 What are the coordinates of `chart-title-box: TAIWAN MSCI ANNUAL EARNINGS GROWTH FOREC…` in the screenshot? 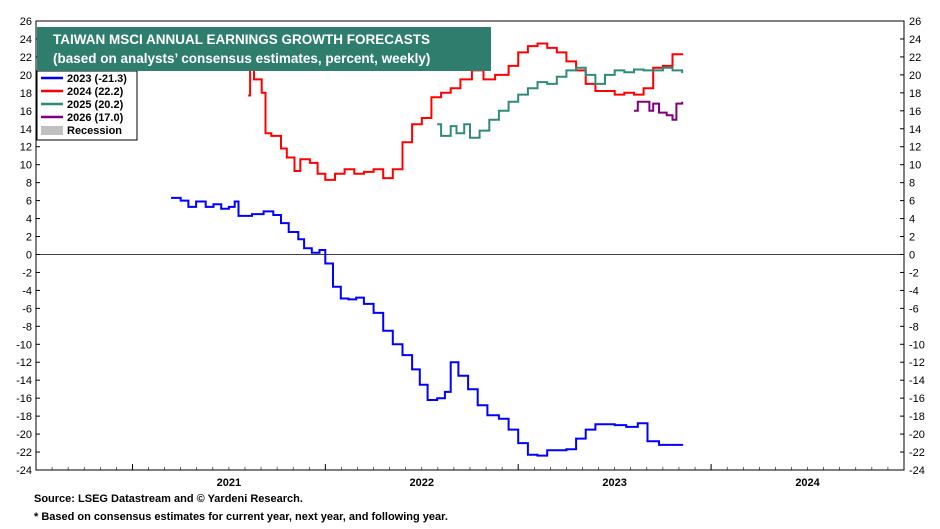 It's located at (264, 49).